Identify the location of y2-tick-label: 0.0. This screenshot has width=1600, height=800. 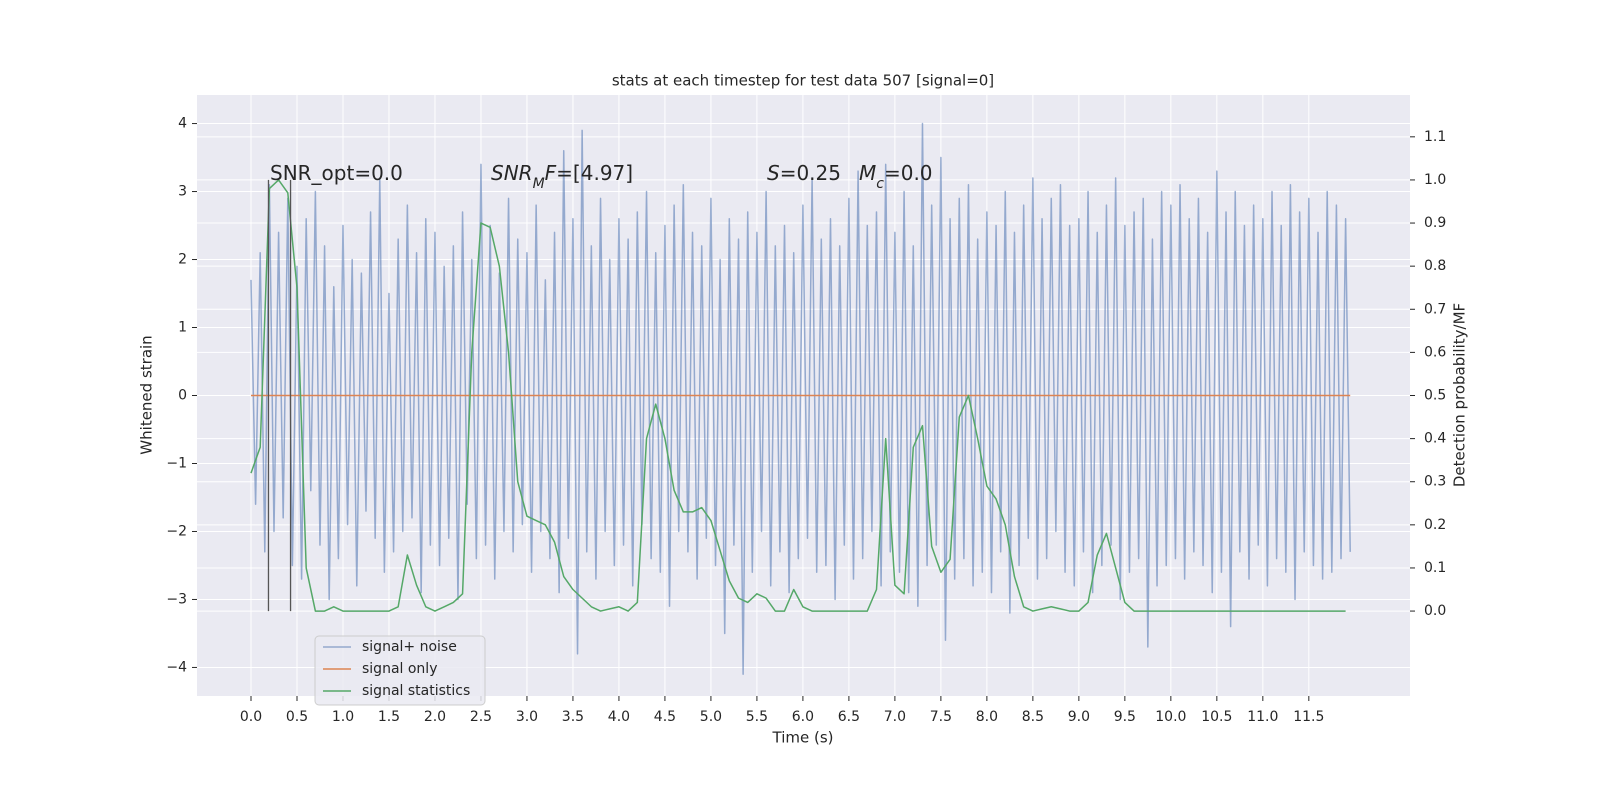
(1435, 611).